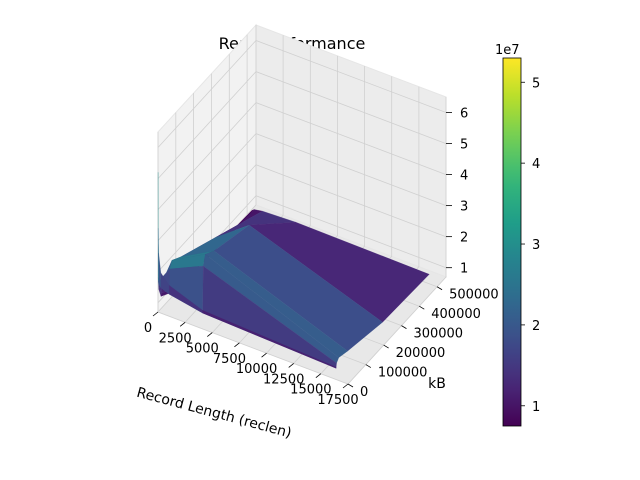  Describe the element at coordinates (269, 339) in the screenshot. I see `surface-patch` at that location.